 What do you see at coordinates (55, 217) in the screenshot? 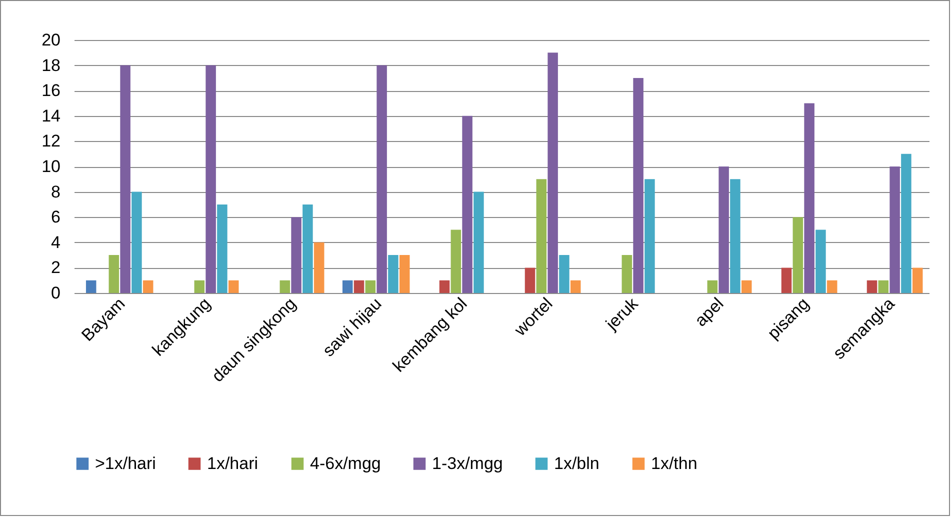
I see `y-tick-label: 6` at bounding box center [55, 217].